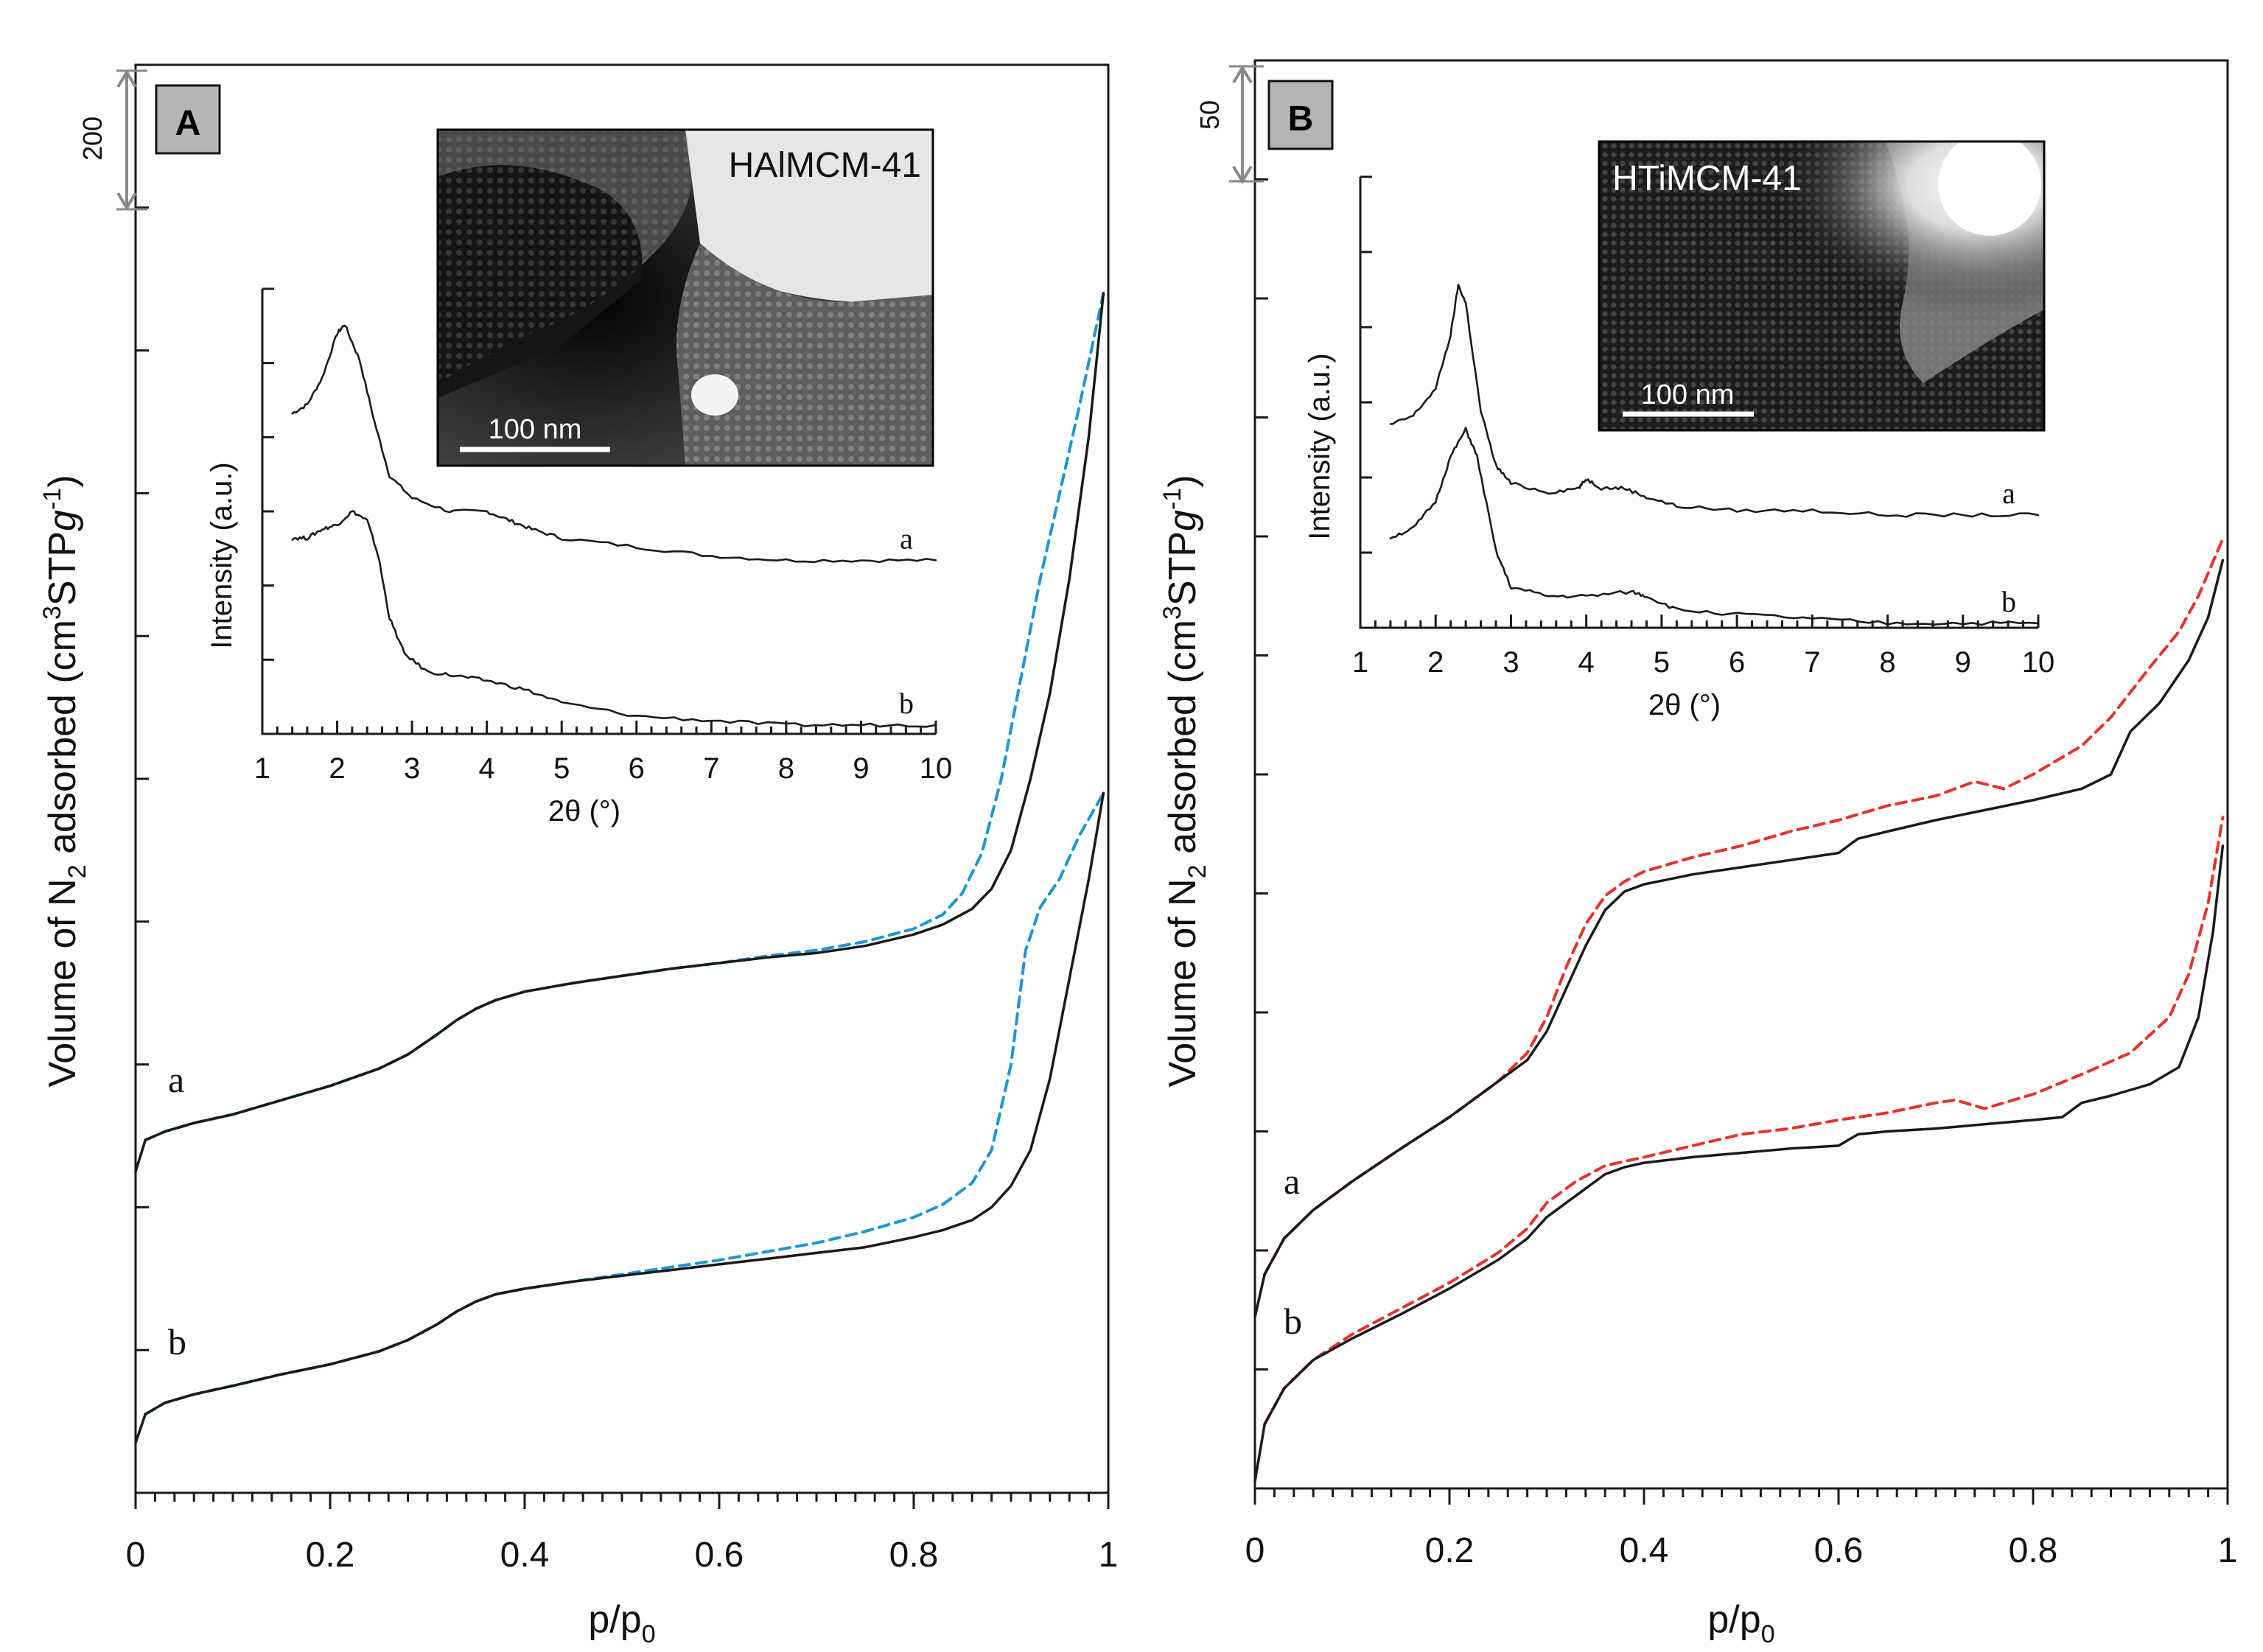  I want to click on panel-b-inset-x-tick-label: 5, so click(1662, 662).